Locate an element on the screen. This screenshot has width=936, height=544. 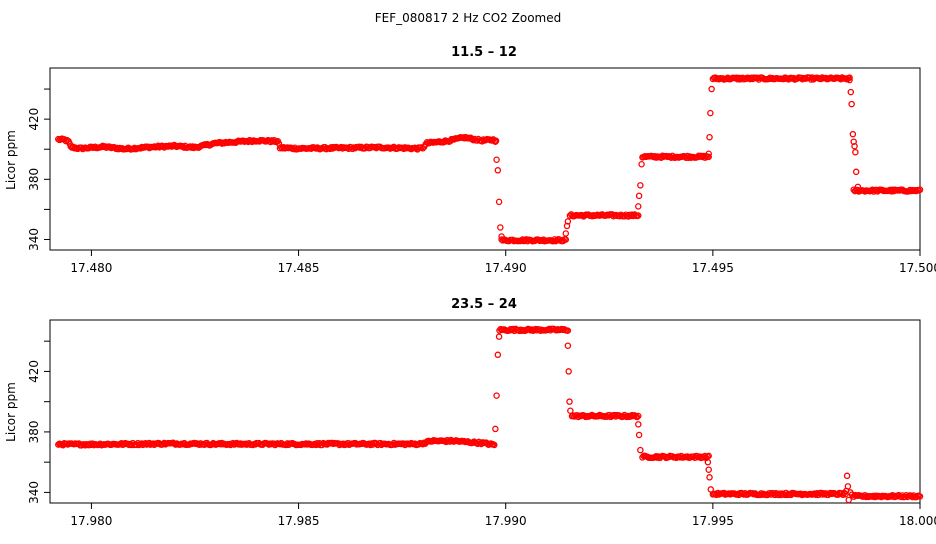
x-tick-label: 17.990 is located at coordinates (506, 521).